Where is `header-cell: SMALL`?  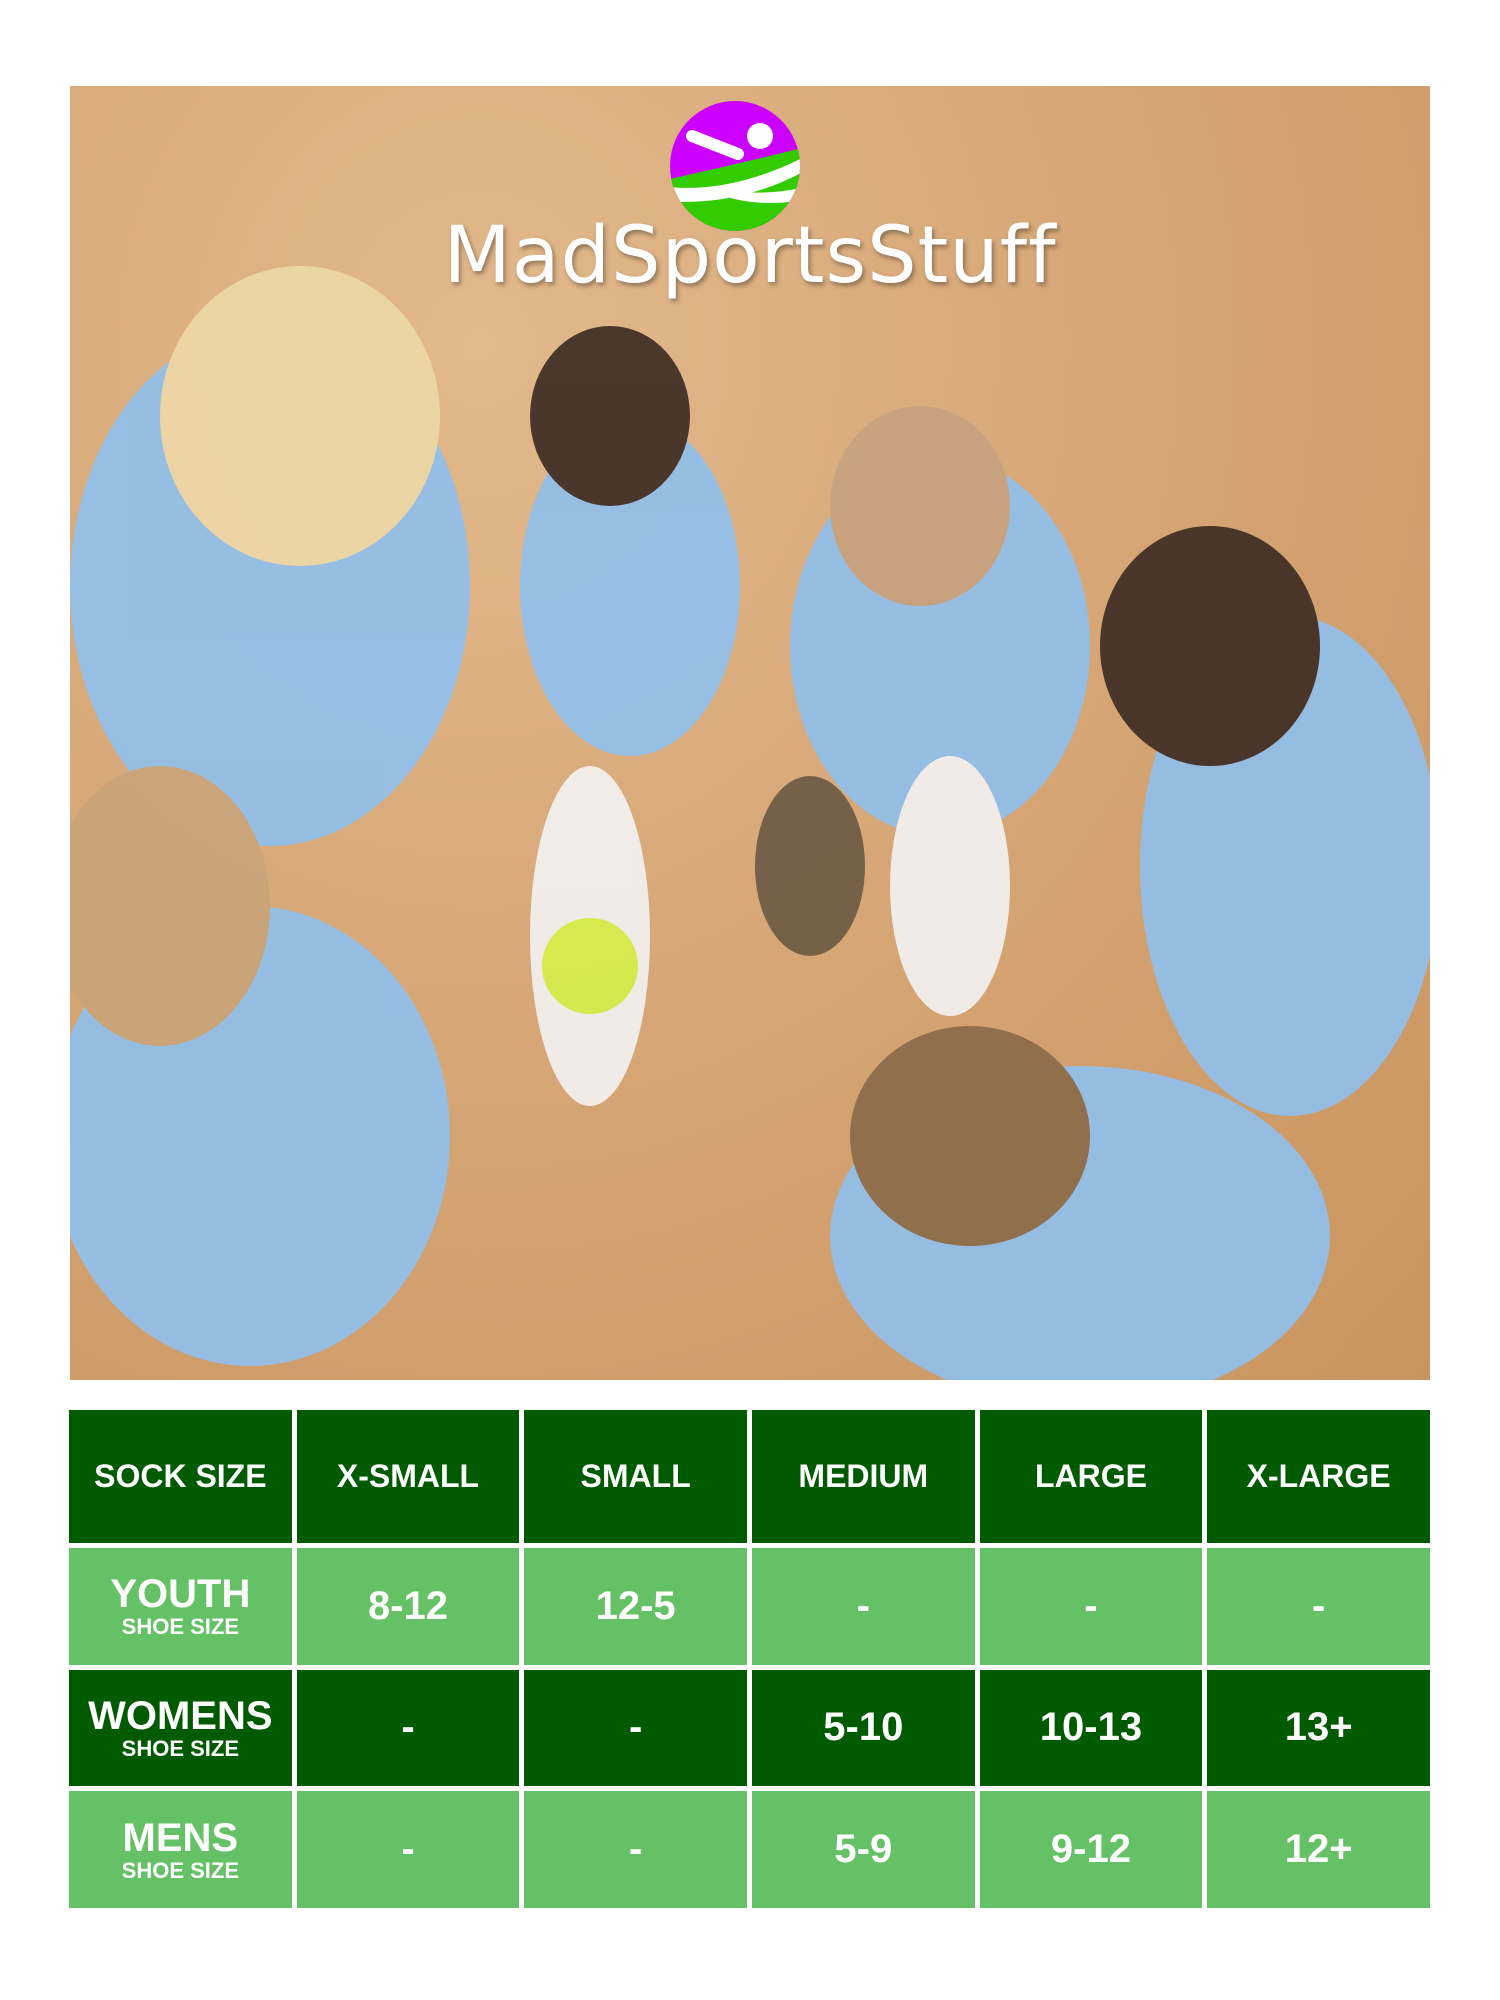 header-cell: SMALL is located at coordinates (635, 1476).